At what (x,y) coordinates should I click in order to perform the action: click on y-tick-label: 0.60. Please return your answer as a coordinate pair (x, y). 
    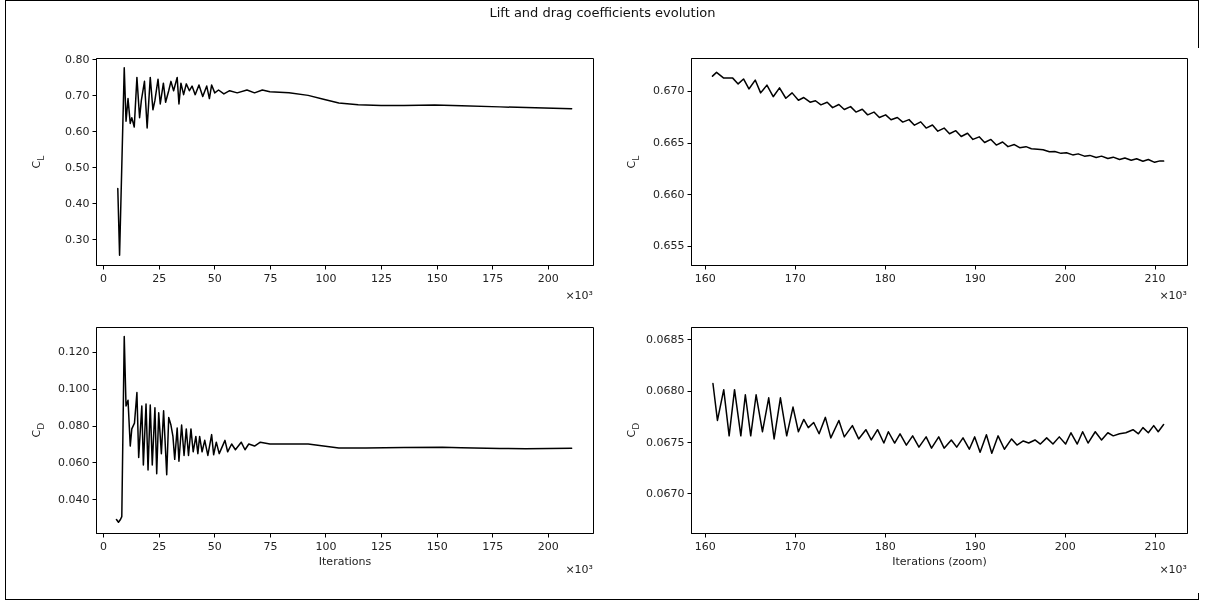
    Looking at the image, I should click on (77, 131).